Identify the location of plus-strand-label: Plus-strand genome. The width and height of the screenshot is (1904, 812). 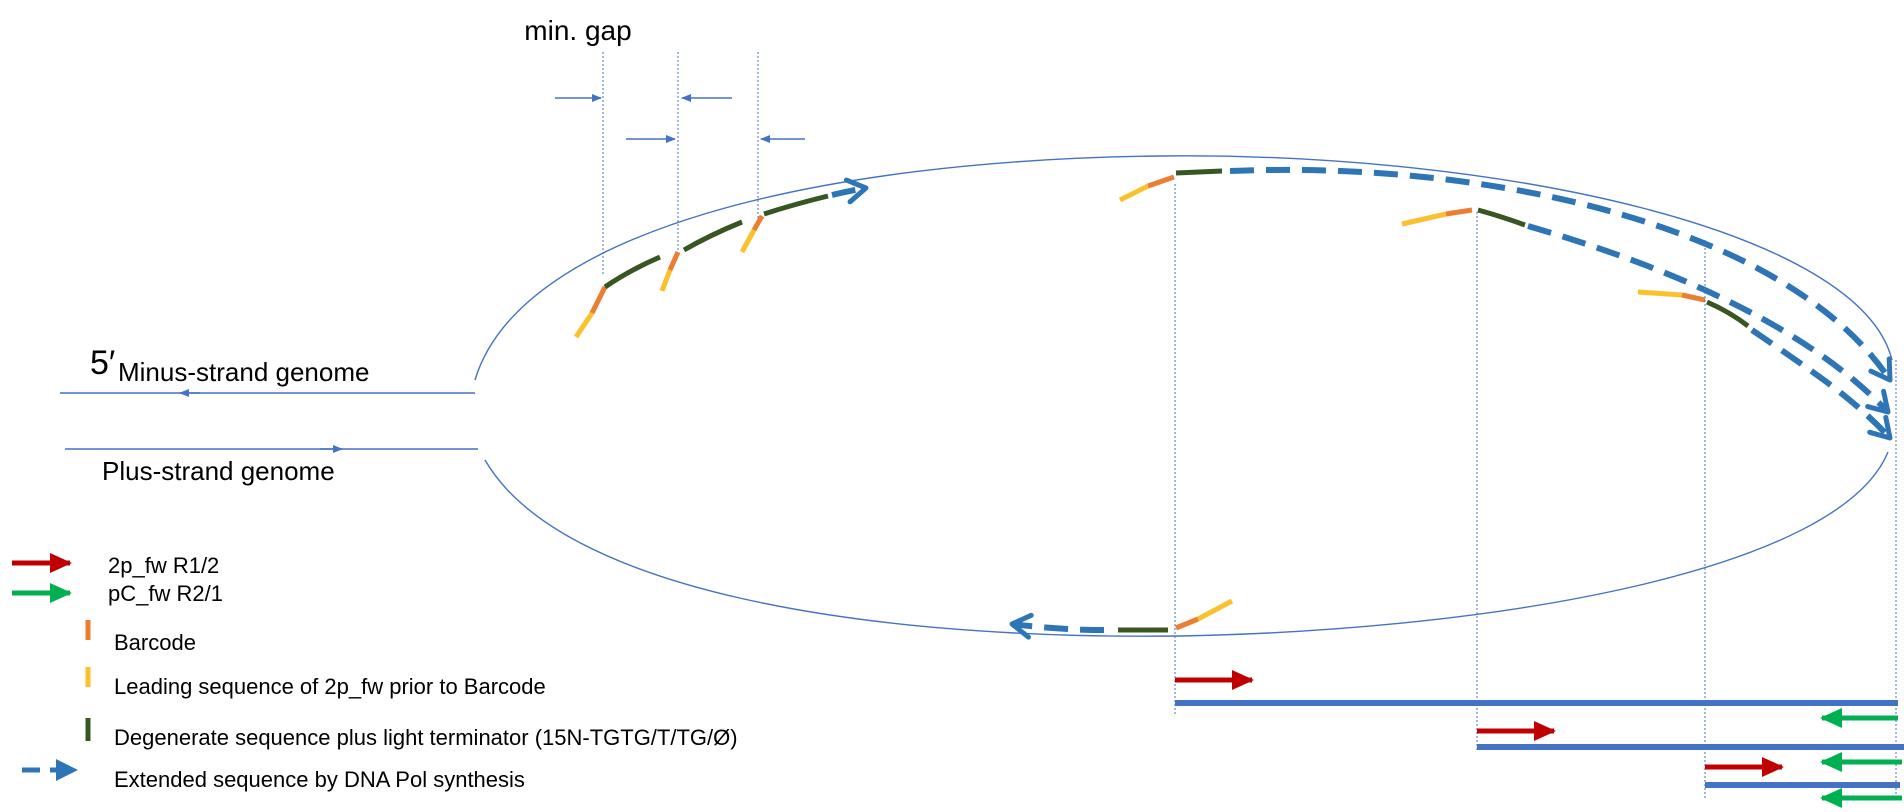
(218, 471).